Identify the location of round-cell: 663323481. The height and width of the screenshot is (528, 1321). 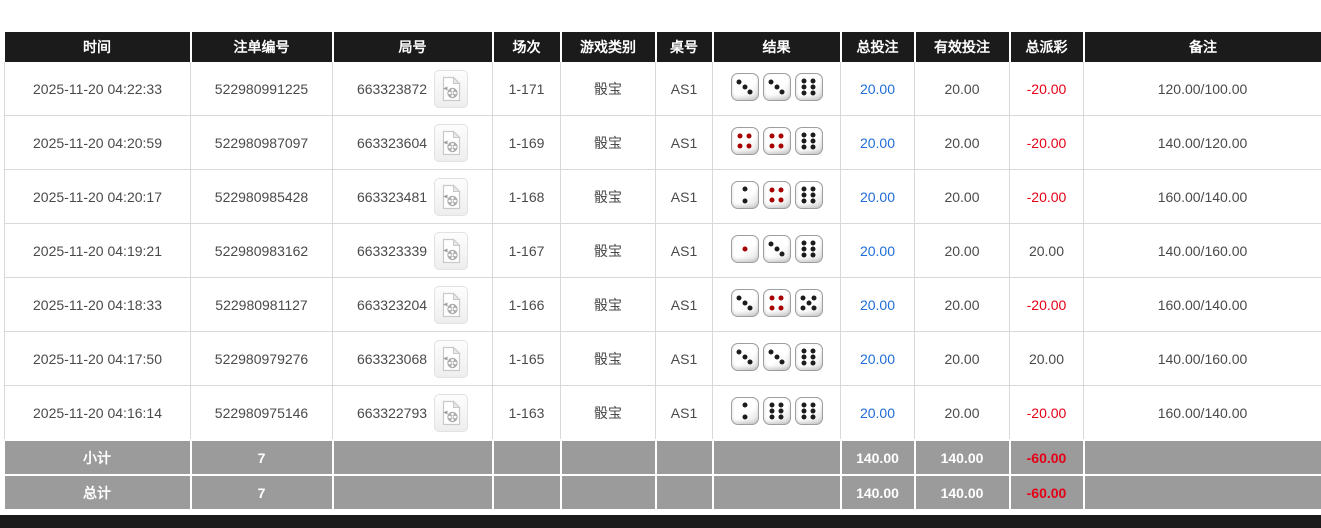
(412, 196).